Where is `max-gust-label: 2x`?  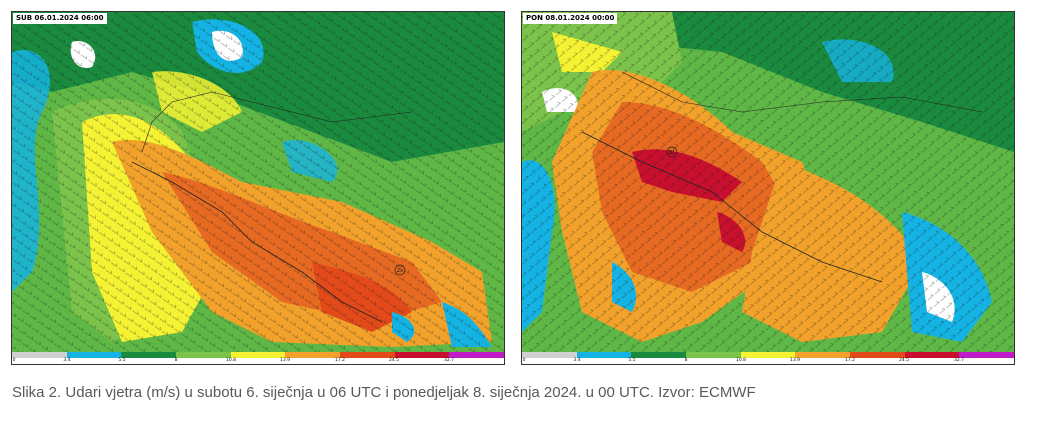 max-gust-label: 2x is located at coordinates (400, 271).